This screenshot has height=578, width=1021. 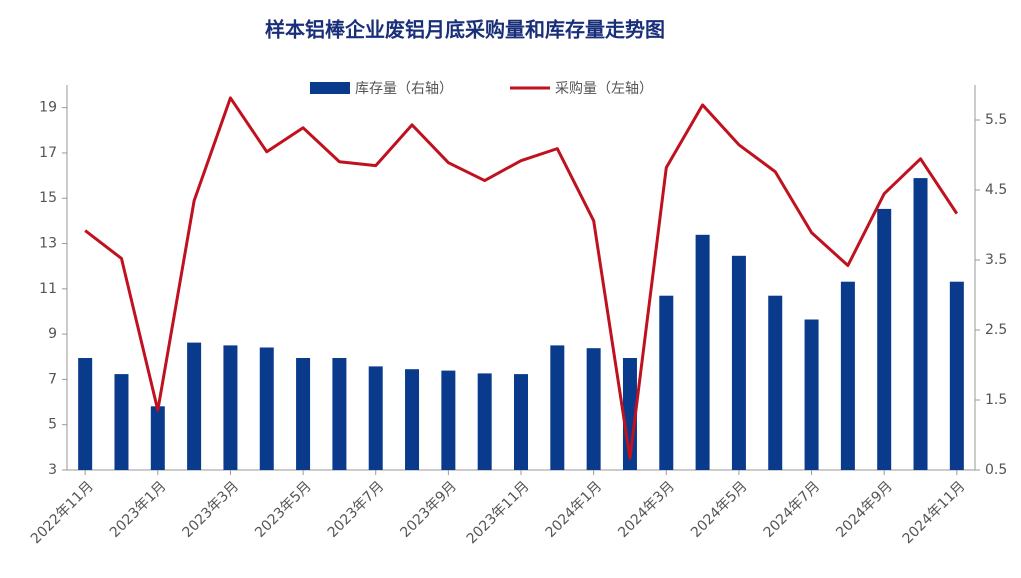 I want to click on x-tick-label: 2024年1月, so click(x=574, y=509).